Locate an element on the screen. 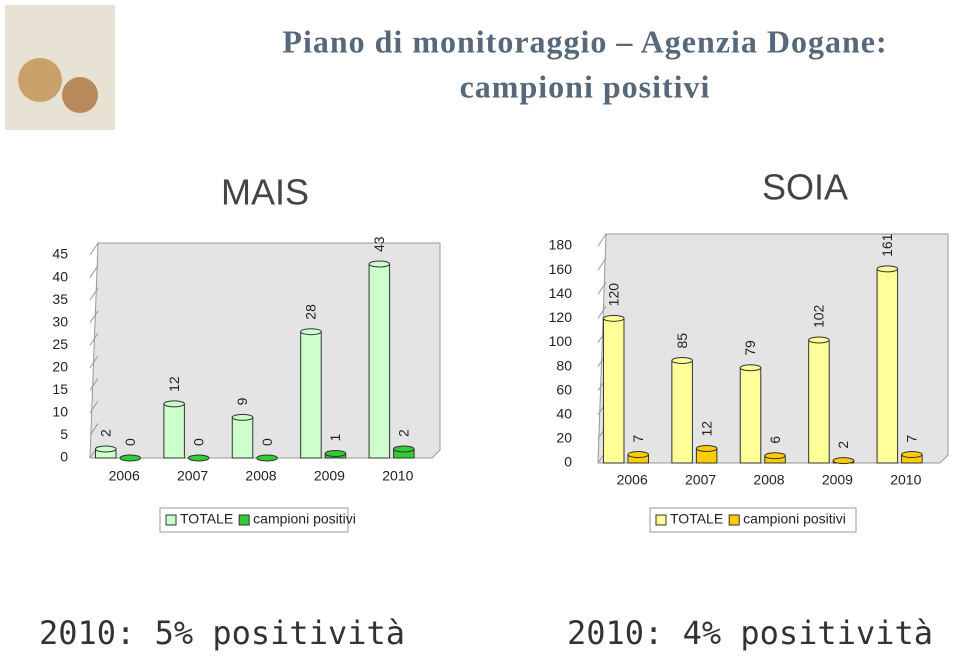  y-tick-label: 120 is located at coordinates (561, 317).